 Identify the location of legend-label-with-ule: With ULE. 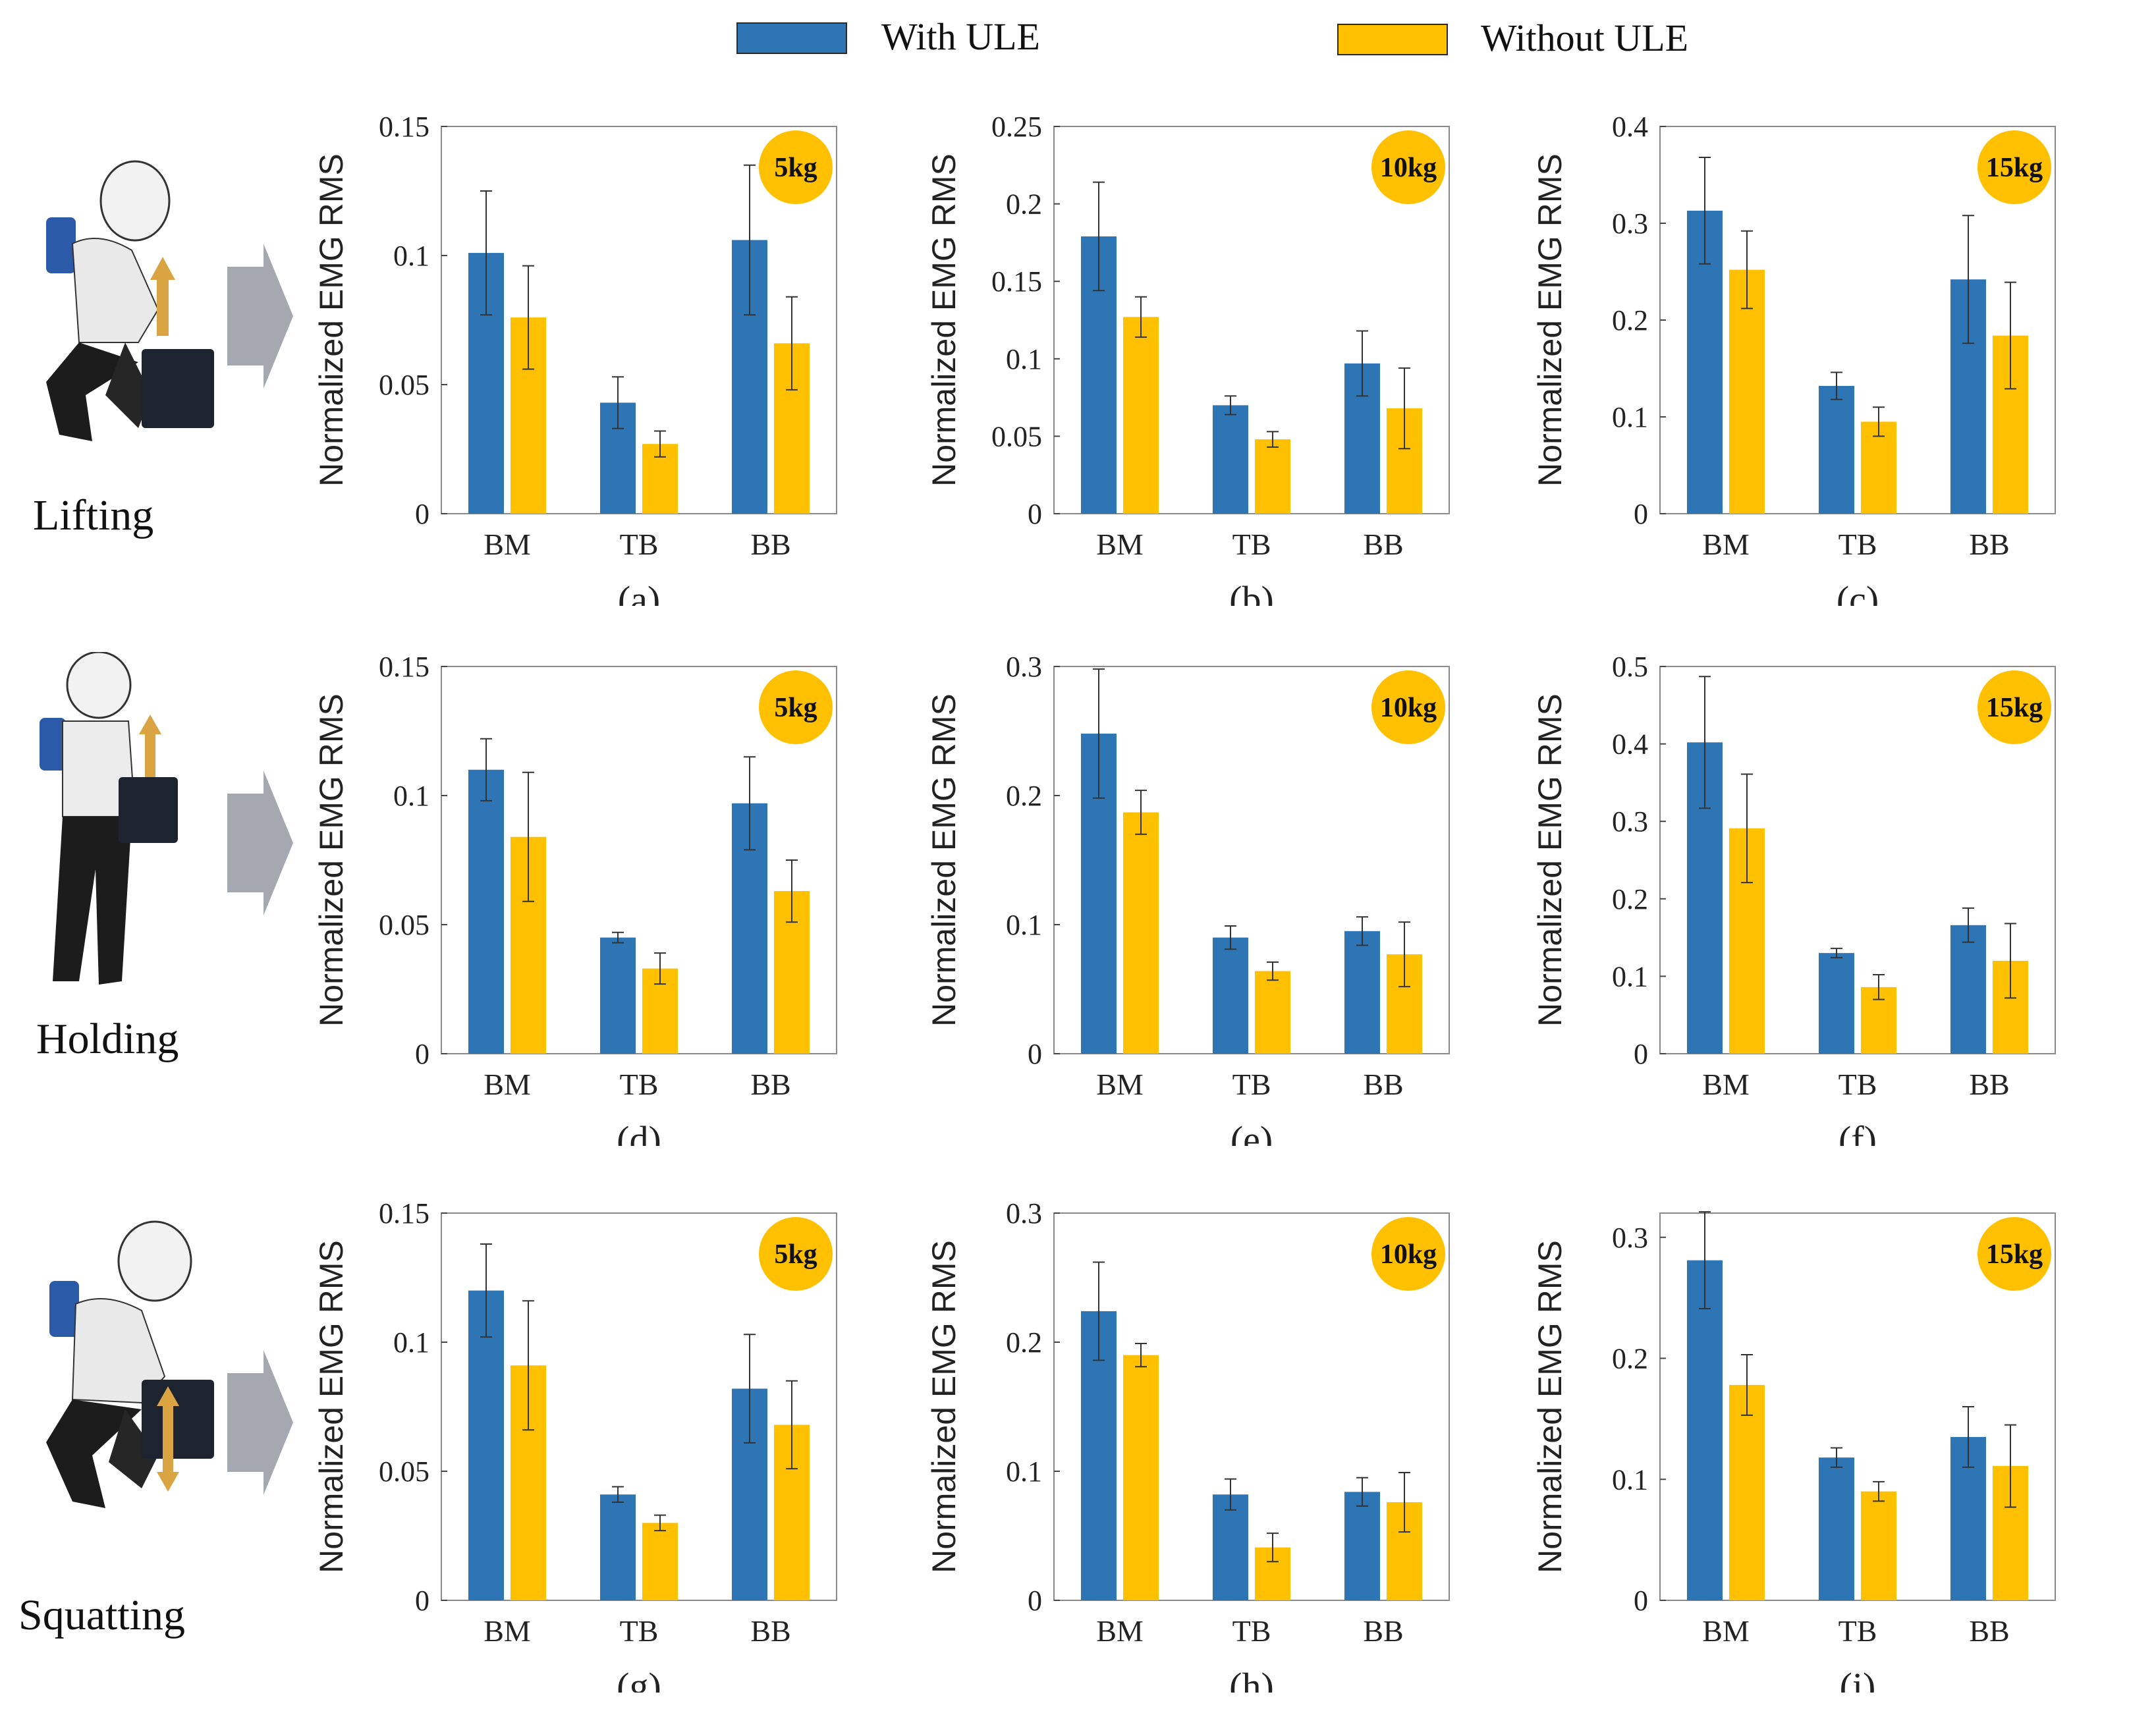
(960, 36).